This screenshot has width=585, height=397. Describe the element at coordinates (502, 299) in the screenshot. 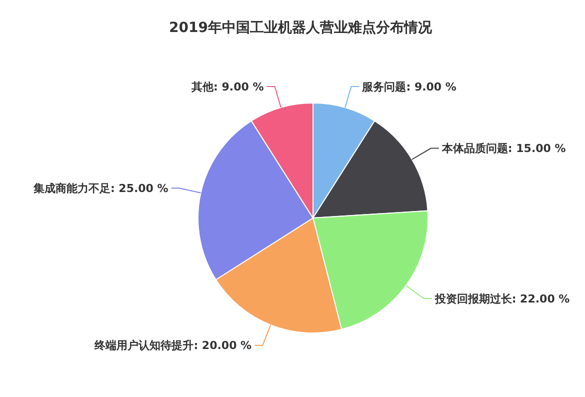

I see `slice-label: 投资回报期过长: 22.00 %` at that location.